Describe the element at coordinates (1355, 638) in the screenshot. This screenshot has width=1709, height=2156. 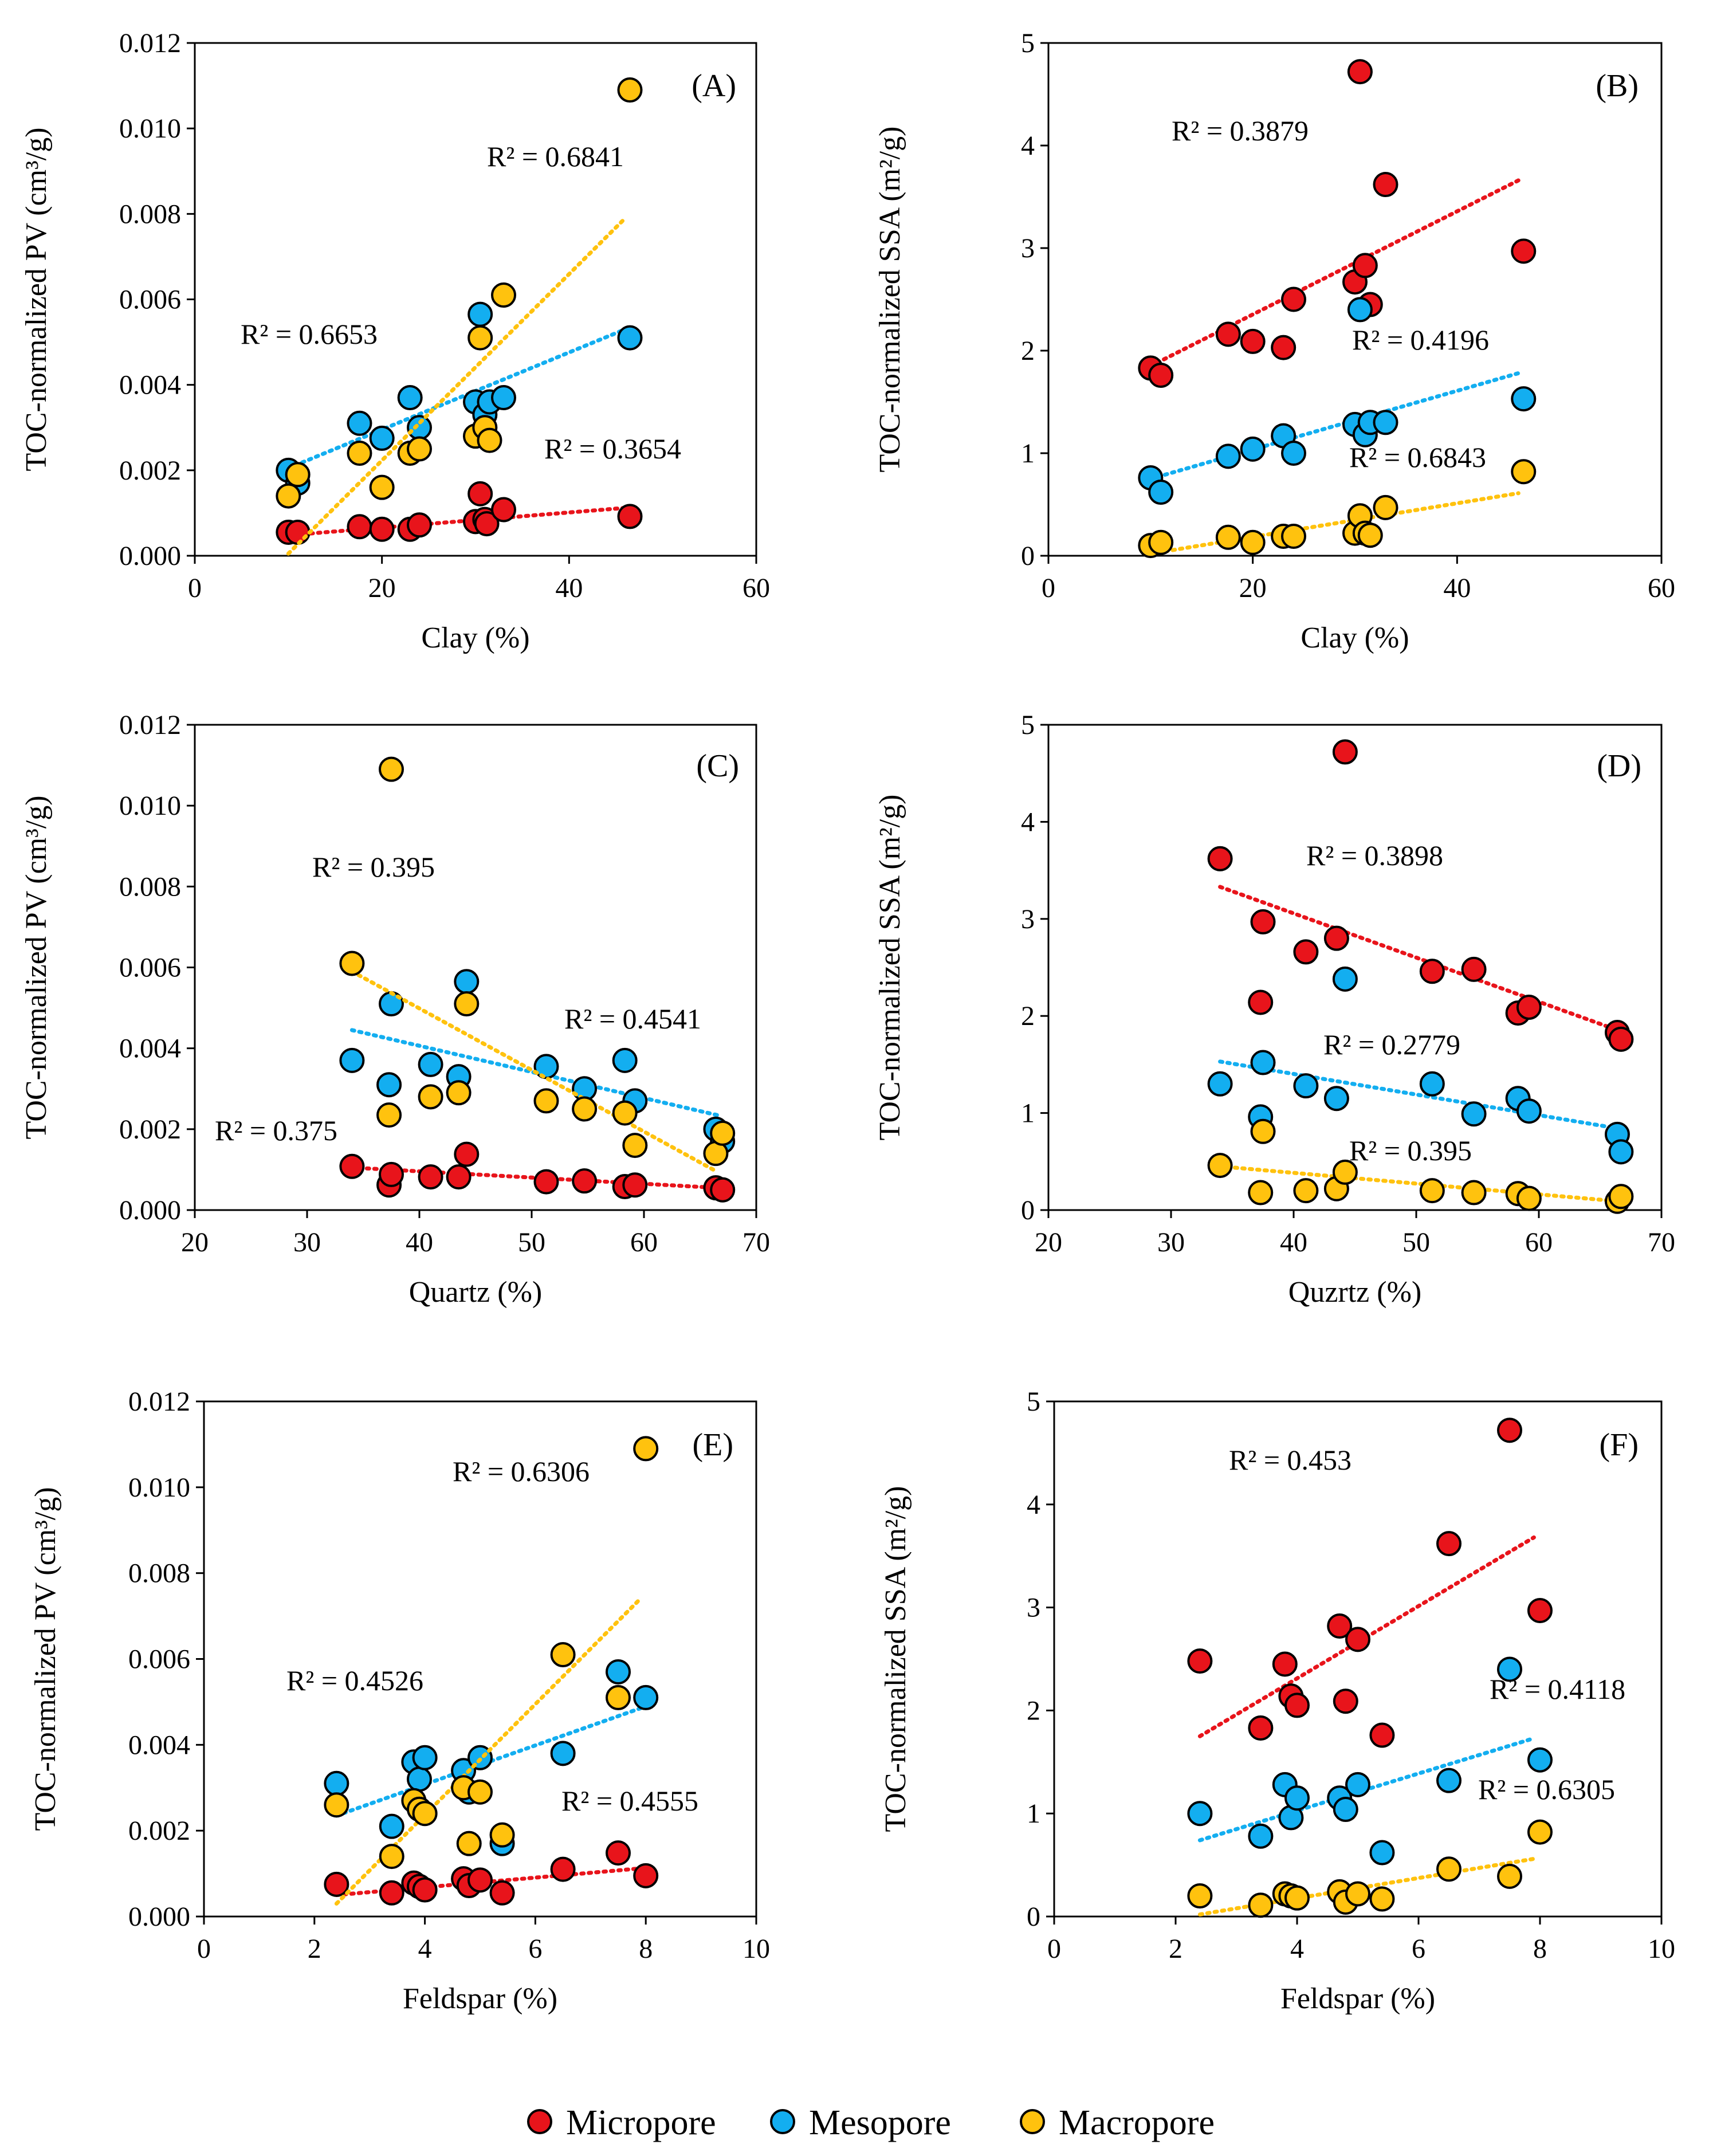
I see `x-axis-label: Clay (%)` at that location.